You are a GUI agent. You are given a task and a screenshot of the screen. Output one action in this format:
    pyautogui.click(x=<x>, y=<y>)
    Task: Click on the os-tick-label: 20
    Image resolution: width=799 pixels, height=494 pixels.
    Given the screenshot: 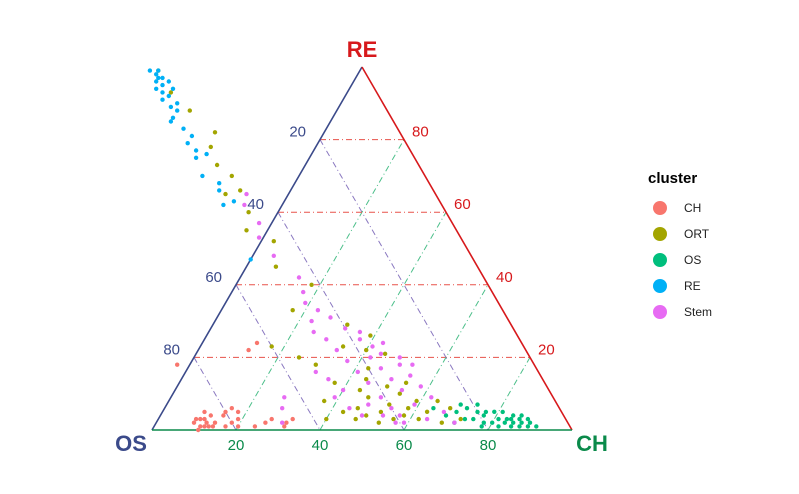 What is the action you would take?
    pyautogui.click(x=297, y=132)
    